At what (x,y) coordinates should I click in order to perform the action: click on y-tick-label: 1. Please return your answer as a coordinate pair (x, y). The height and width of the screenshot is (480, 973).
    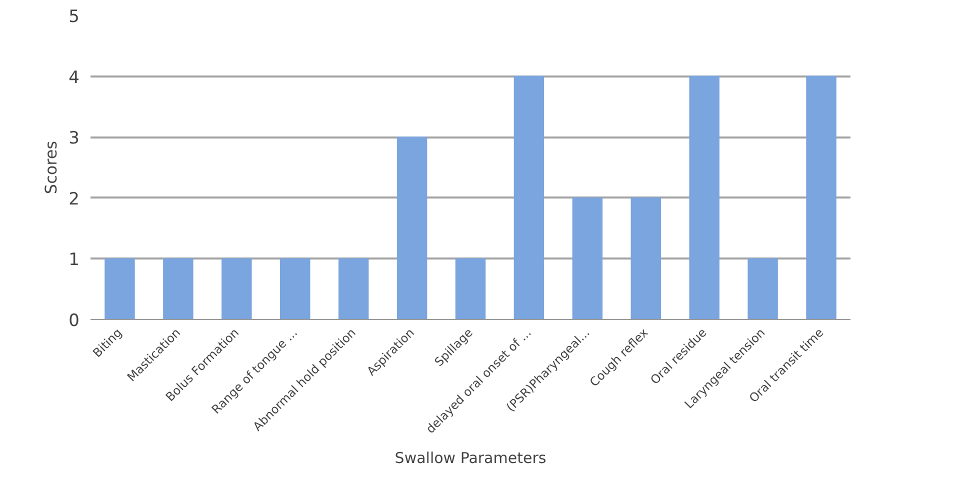
    Looking at the image, I should click on (74, 260).